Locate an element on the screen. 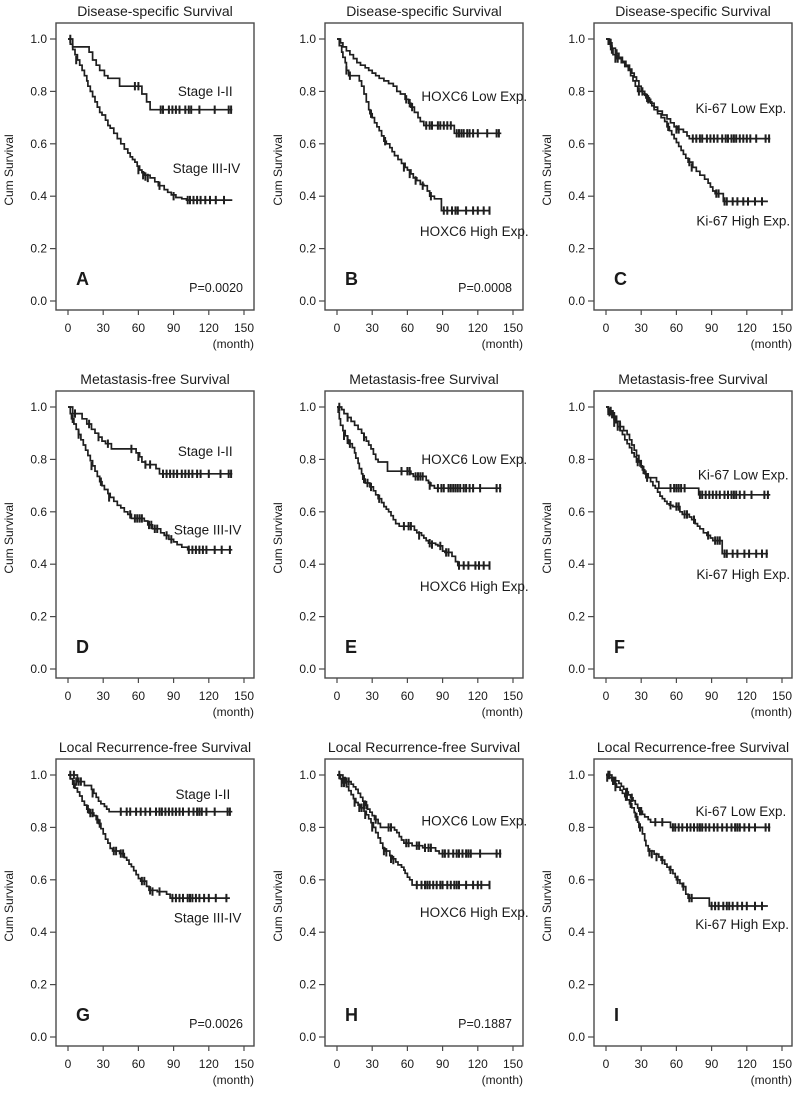  series-label: Ki-67 High Exp. is located at coordinates (743, 221).